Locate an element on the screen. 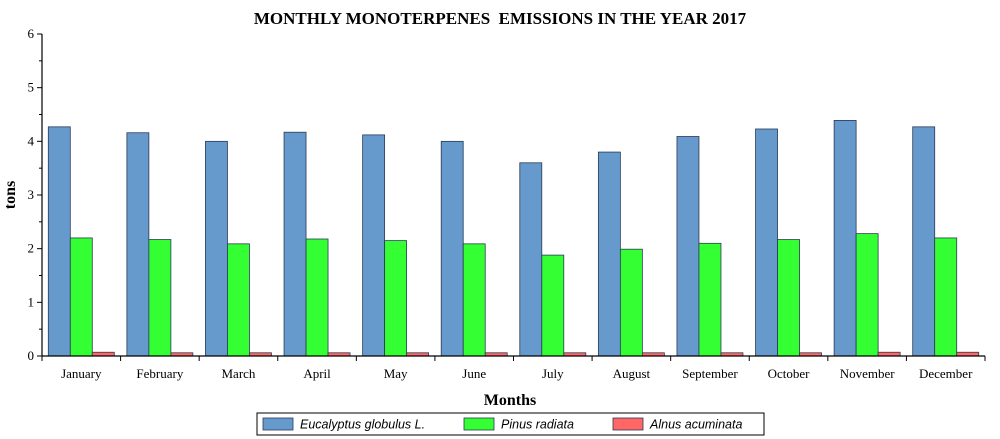 Image resolution: width=1000 pixels, height=439 pixels. x-tick-label-june: June is located at coordinates (474, 373).